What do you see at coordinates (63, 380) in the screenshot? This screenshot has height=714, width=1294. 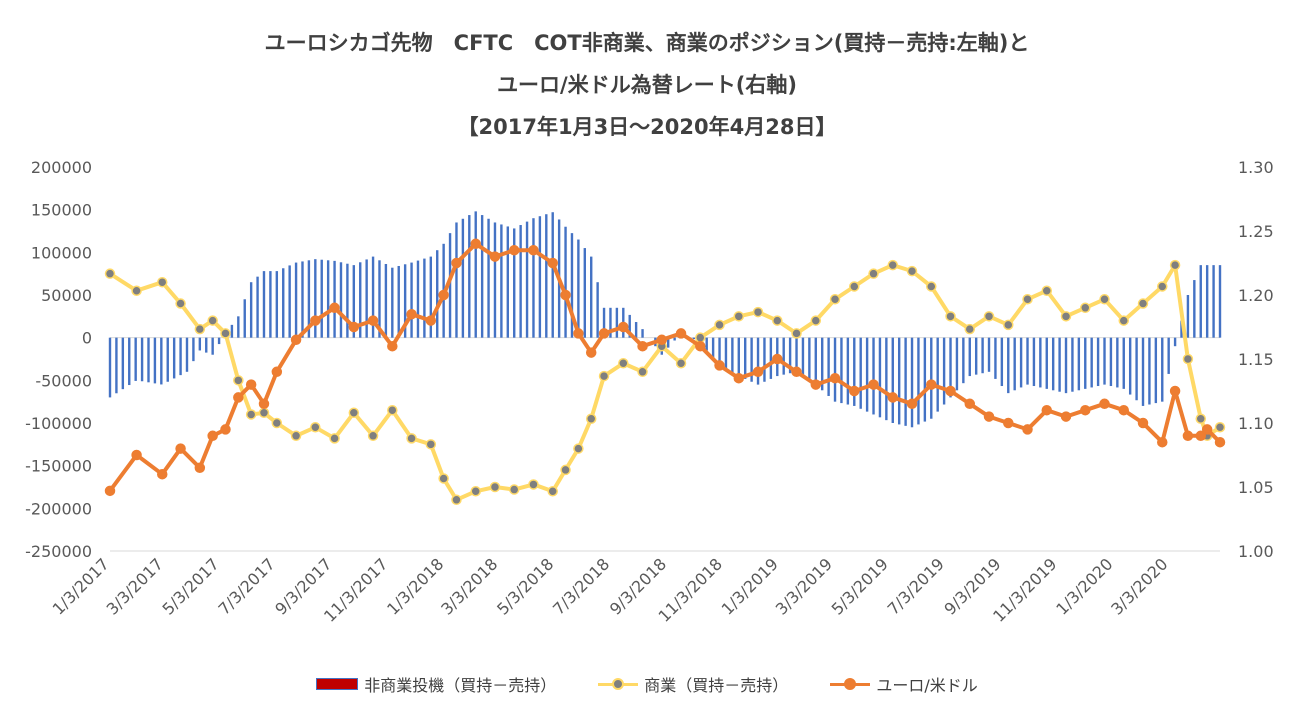 I see `left-axis-tick-label: -50000` at bounding box center [63, 380].